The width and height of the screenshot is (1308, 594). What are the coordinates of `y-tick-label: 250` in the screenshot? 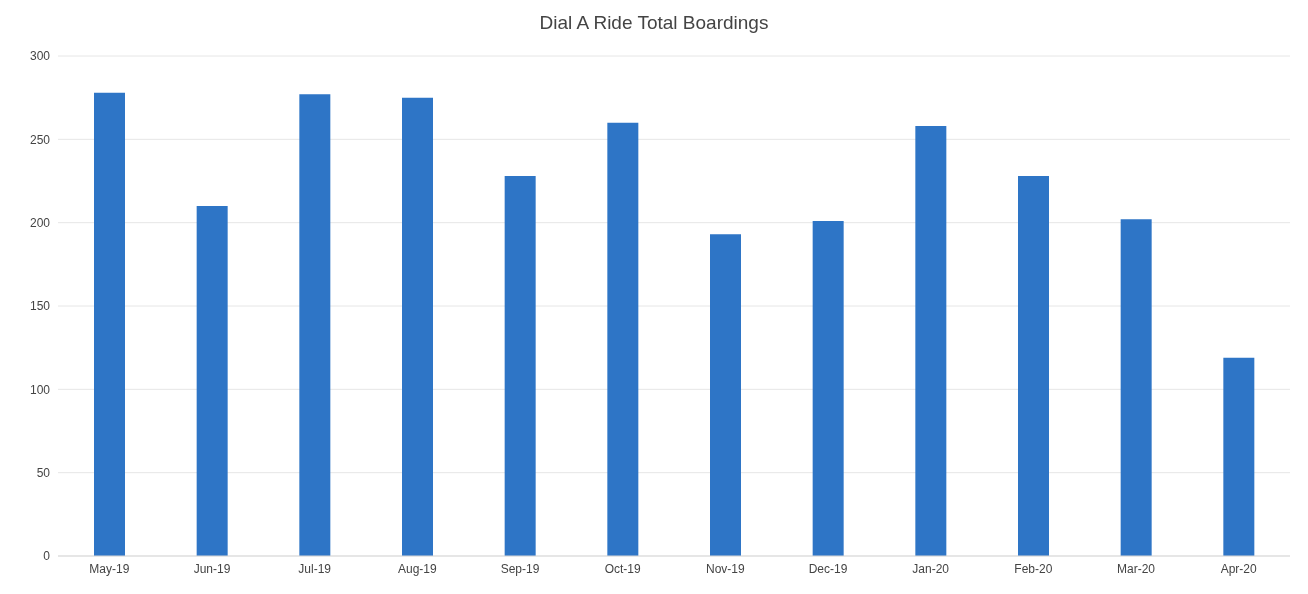 It's located at (40, 139).